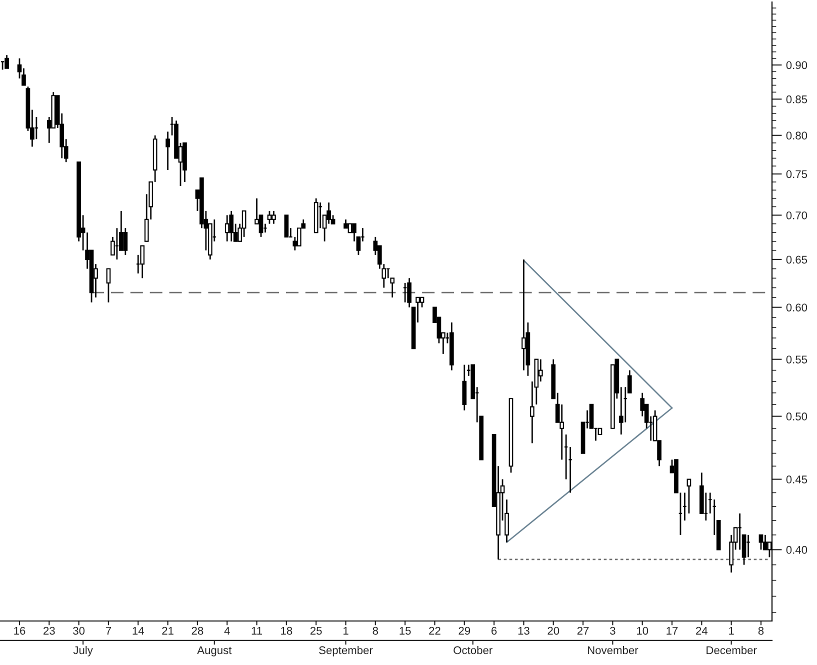 This screenshot has height=665, width=817. Describe the element at coordinates (583, 630) in the screenshot. I see `x-tick-label: 27` at that location.